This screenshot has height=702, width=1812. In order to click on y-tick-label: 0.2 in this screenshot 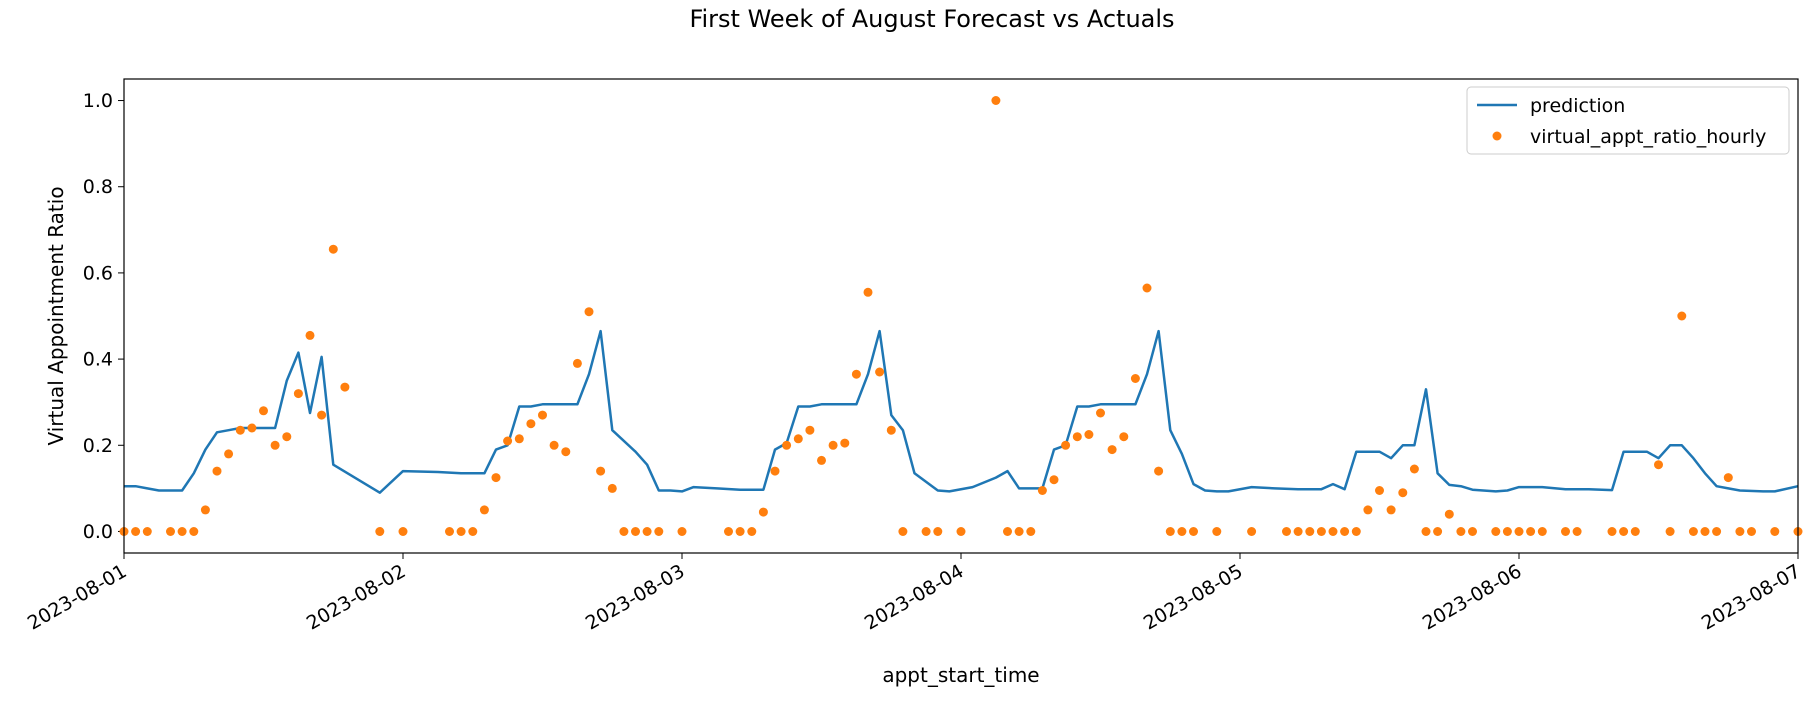, I will do `click(98, 446)`.